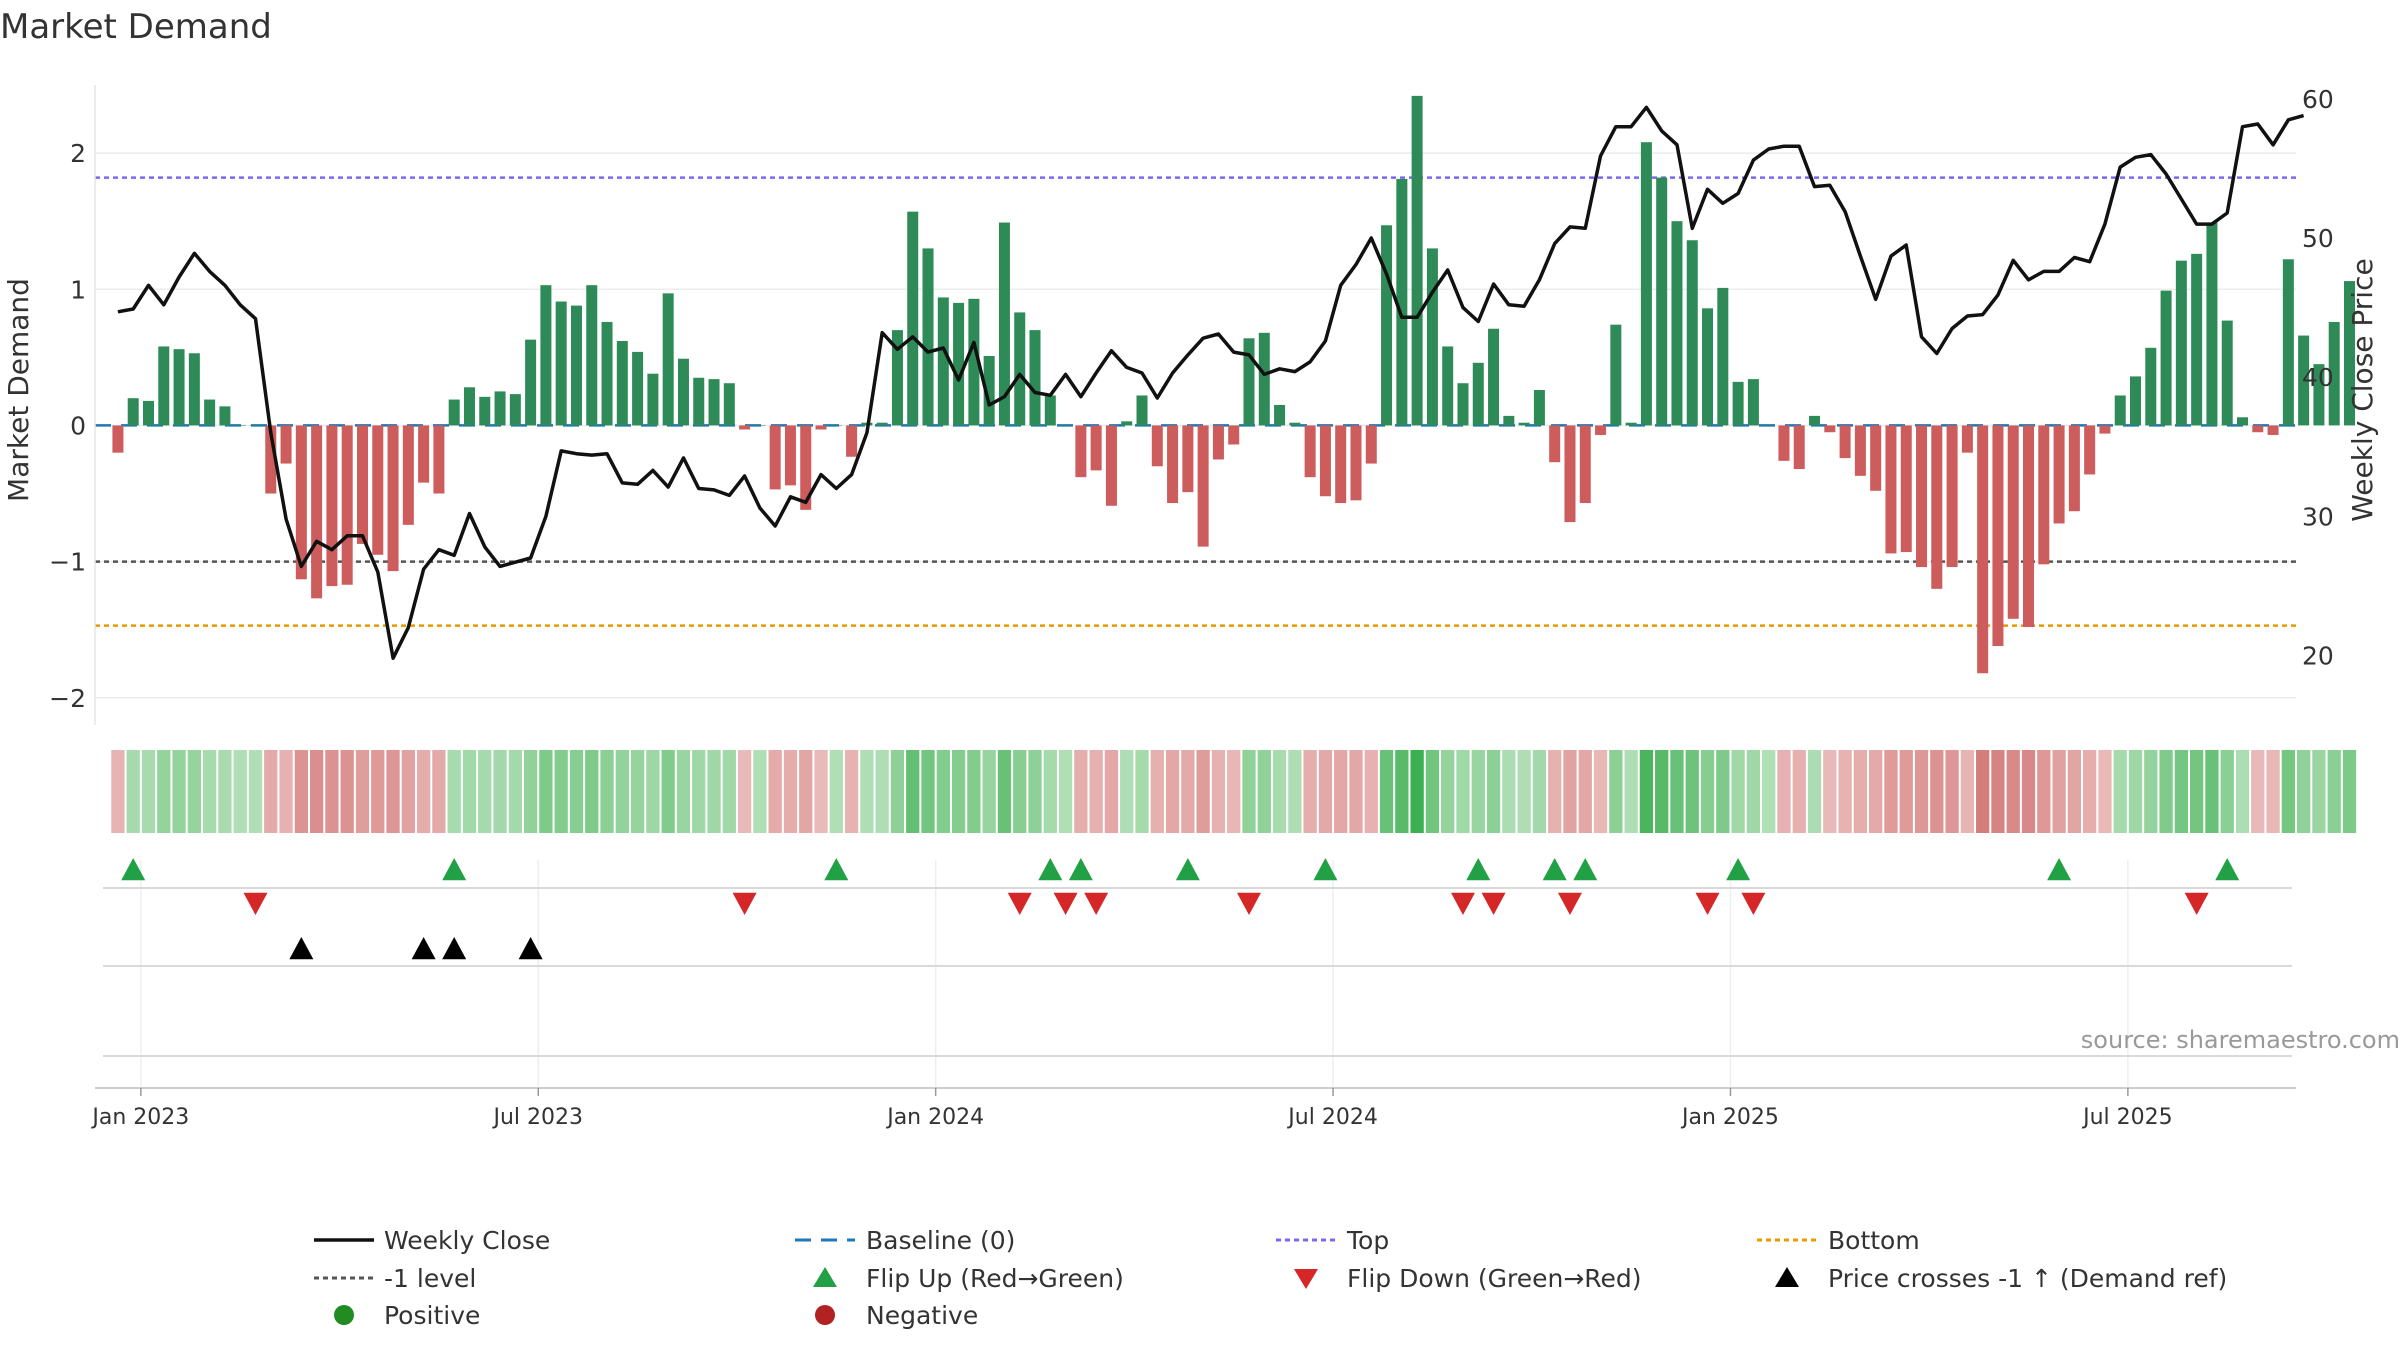  Describe the element at coordinates (432, 1315) in the screenshot. I see `legend-positive-label: Positive` at that location.